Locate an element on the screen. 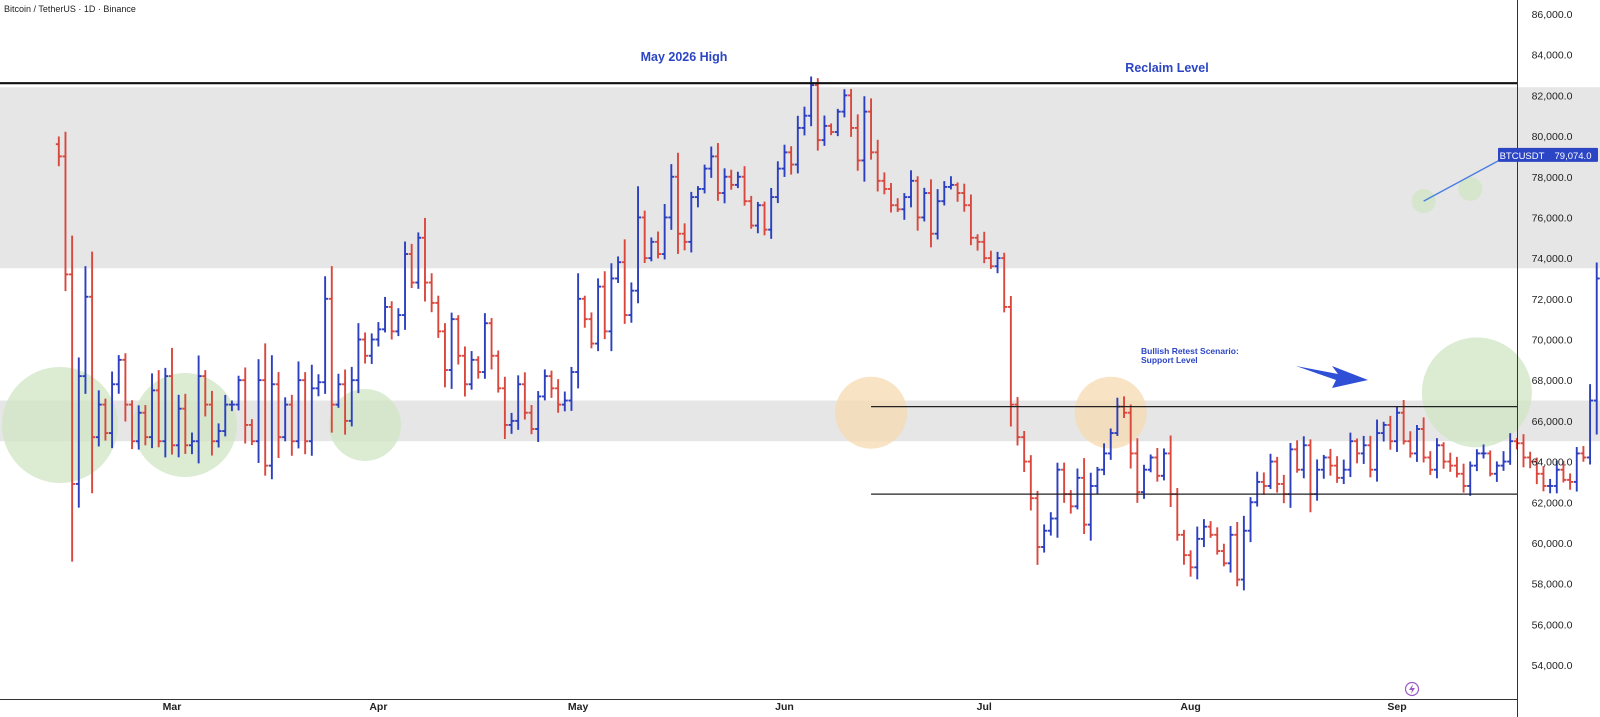  arrow-icon is located at coordinates (1332, 377).